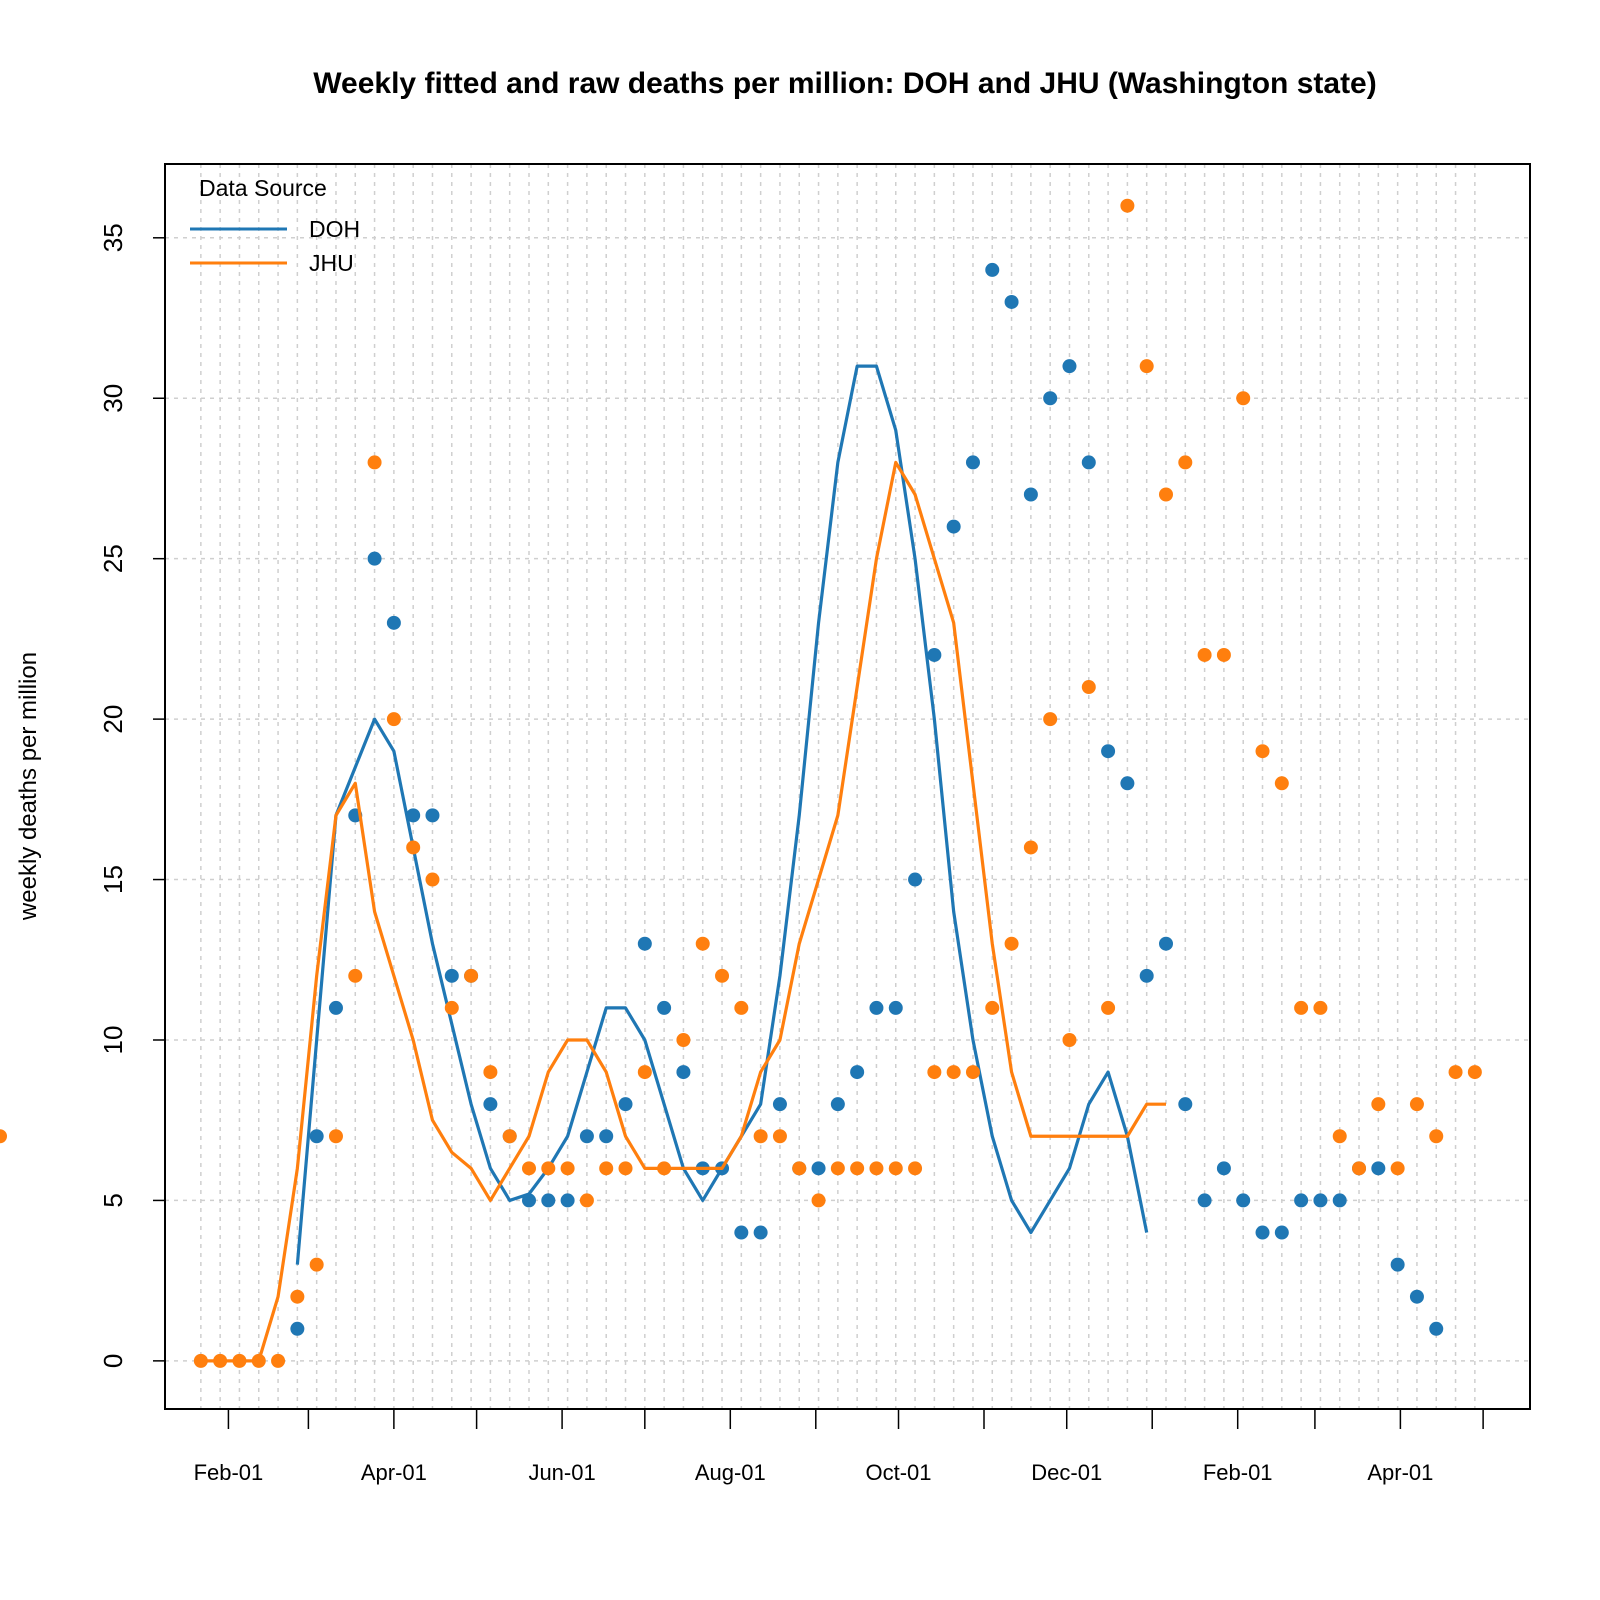  I want to click on y-tick-label: 25, so click(113, 558).